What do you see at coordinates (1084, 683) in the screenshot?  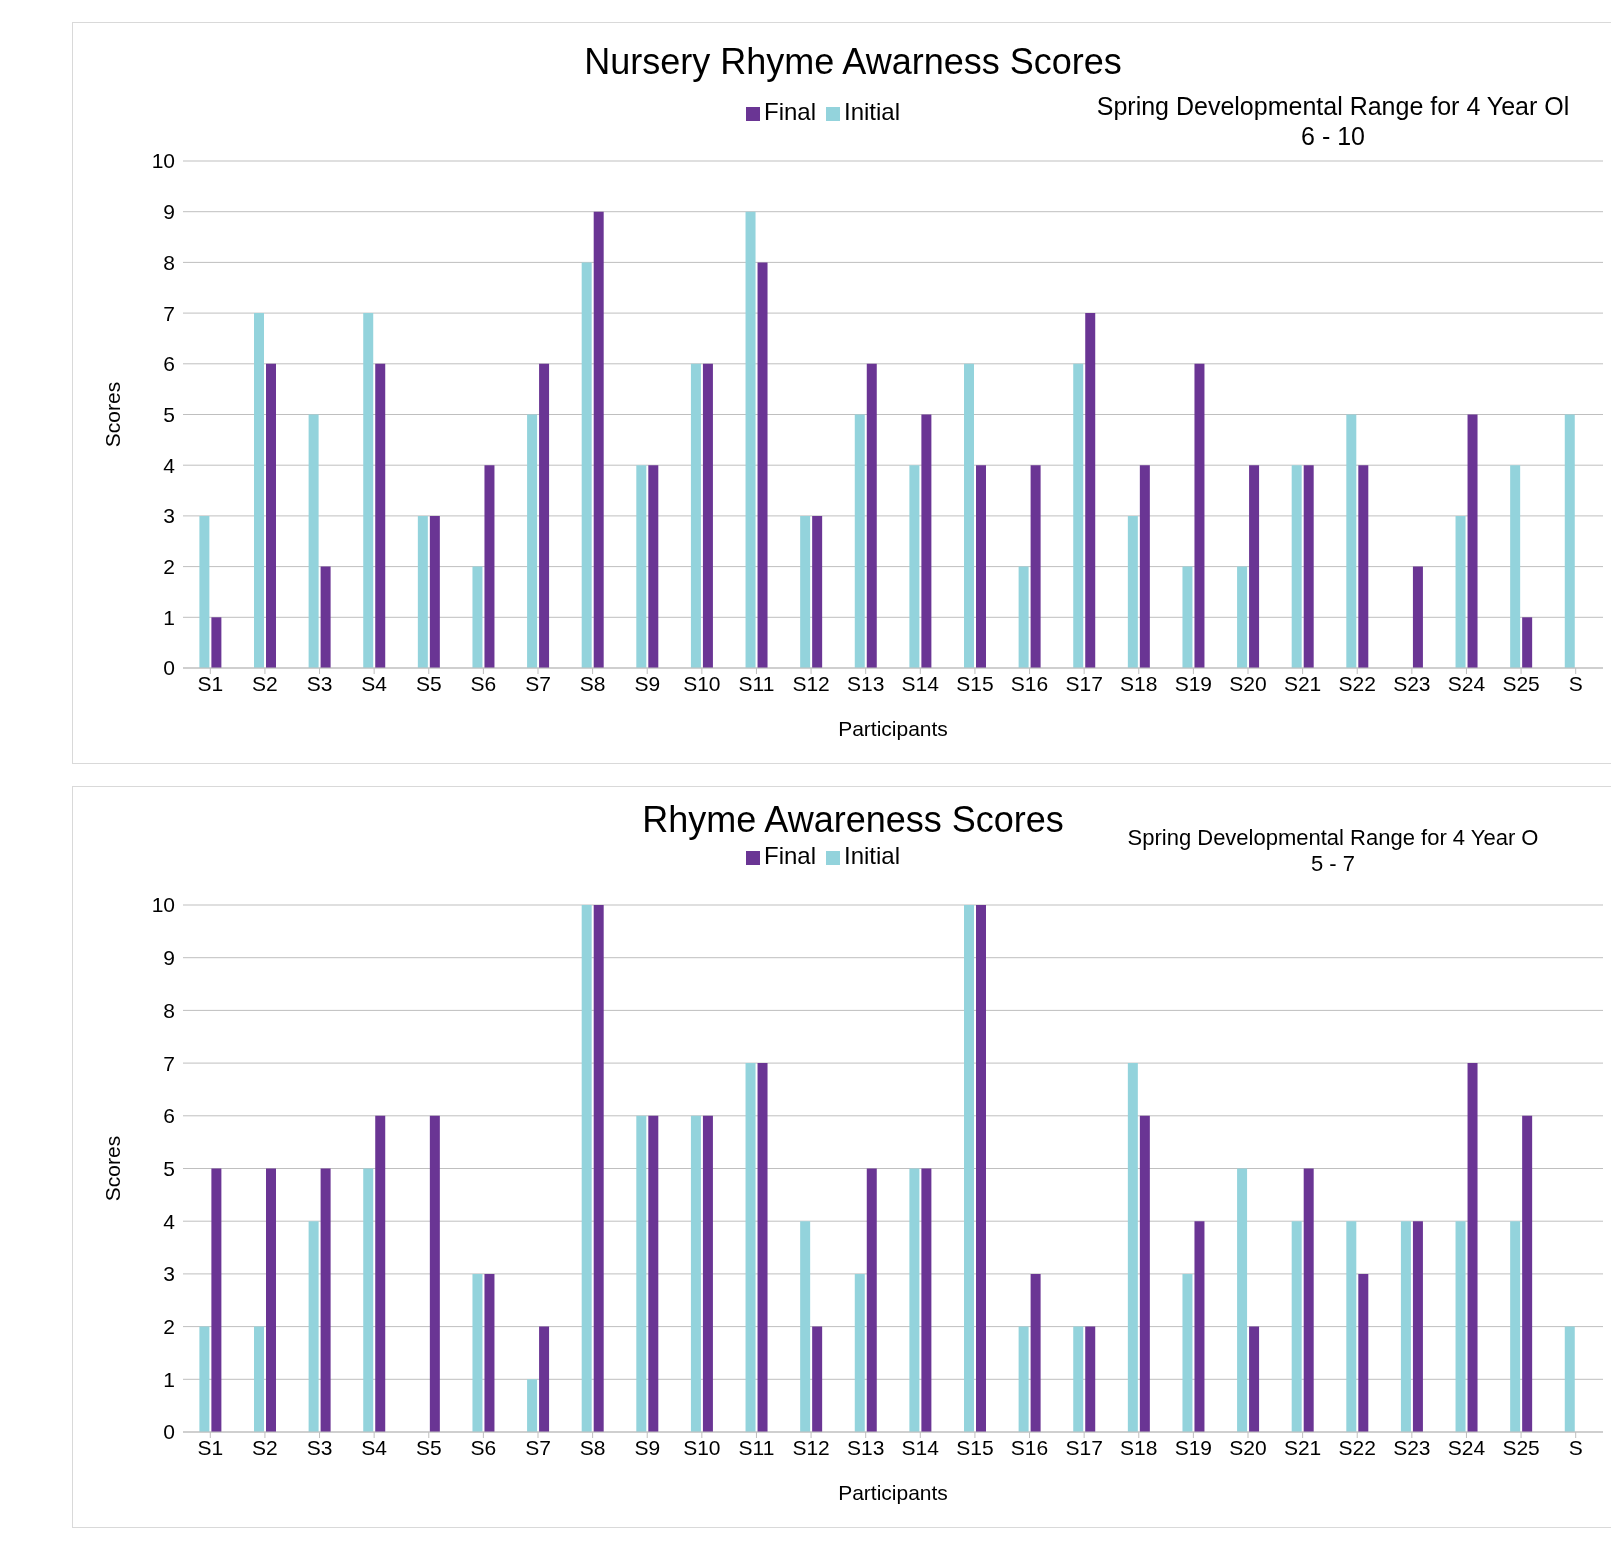 I see `x-tick-label: S17` at bounding box center [1084, 683].